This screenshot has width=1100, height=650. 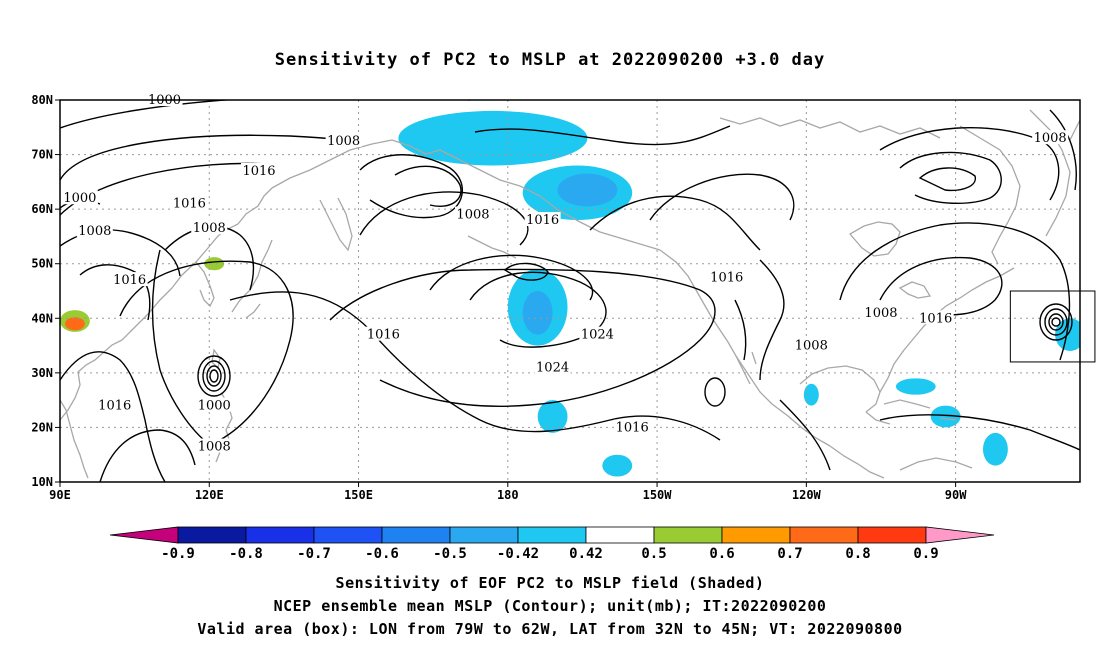 What do you see at coordinates (166, 304) in the screenshot?
I see `asia-coastline` at bounding box center [166, 304].